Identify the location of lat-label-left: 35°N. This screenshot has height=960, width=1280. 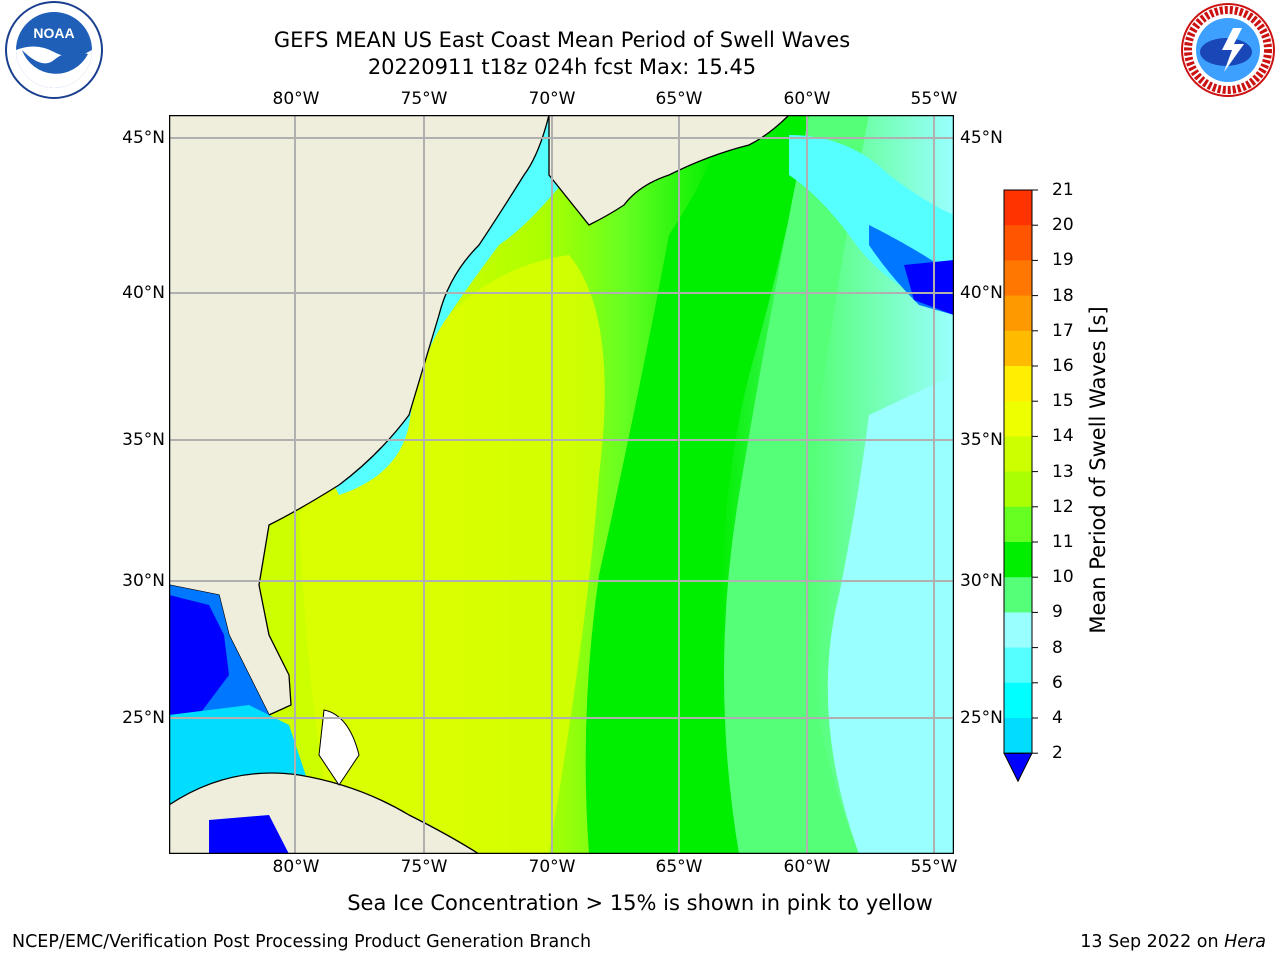
(143, 440).